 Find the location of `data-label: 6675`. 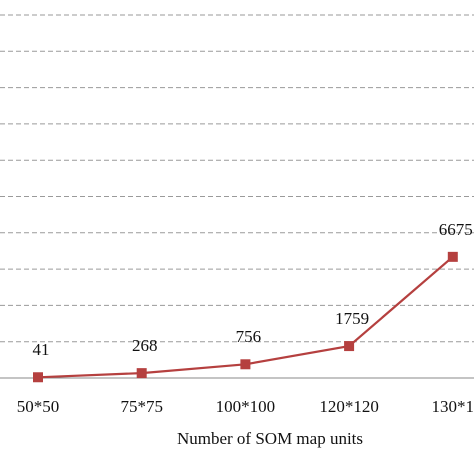

data-label: 6675 is located at coordinates (456, 229).